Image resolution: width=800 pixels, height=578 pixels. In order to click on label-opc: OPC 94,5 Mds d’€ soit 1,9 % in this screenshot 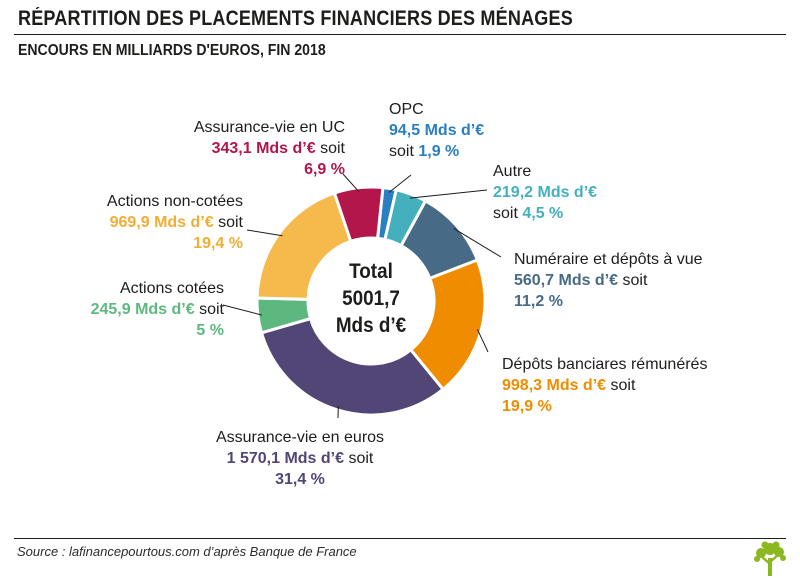, I will do `click(436, 130)`.